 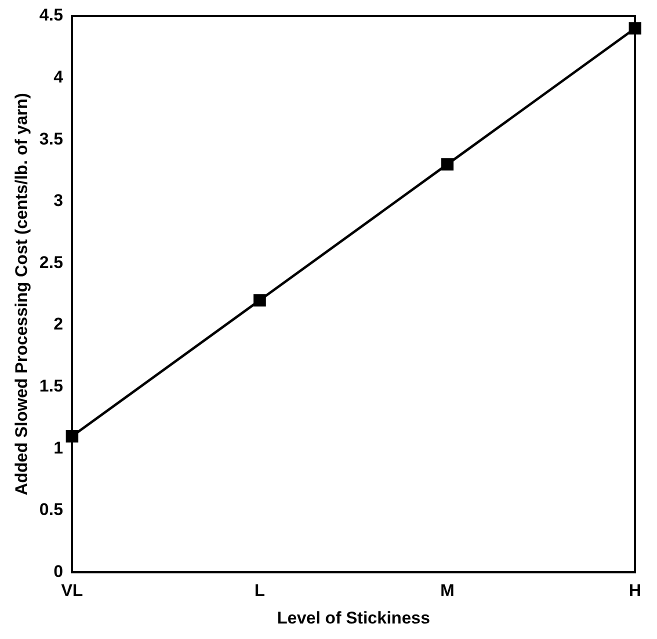 What do you see at coordinates (51, 138) in the screenshot?
I see `y-tick-label: 3.5` at bounding box center [51, 138].